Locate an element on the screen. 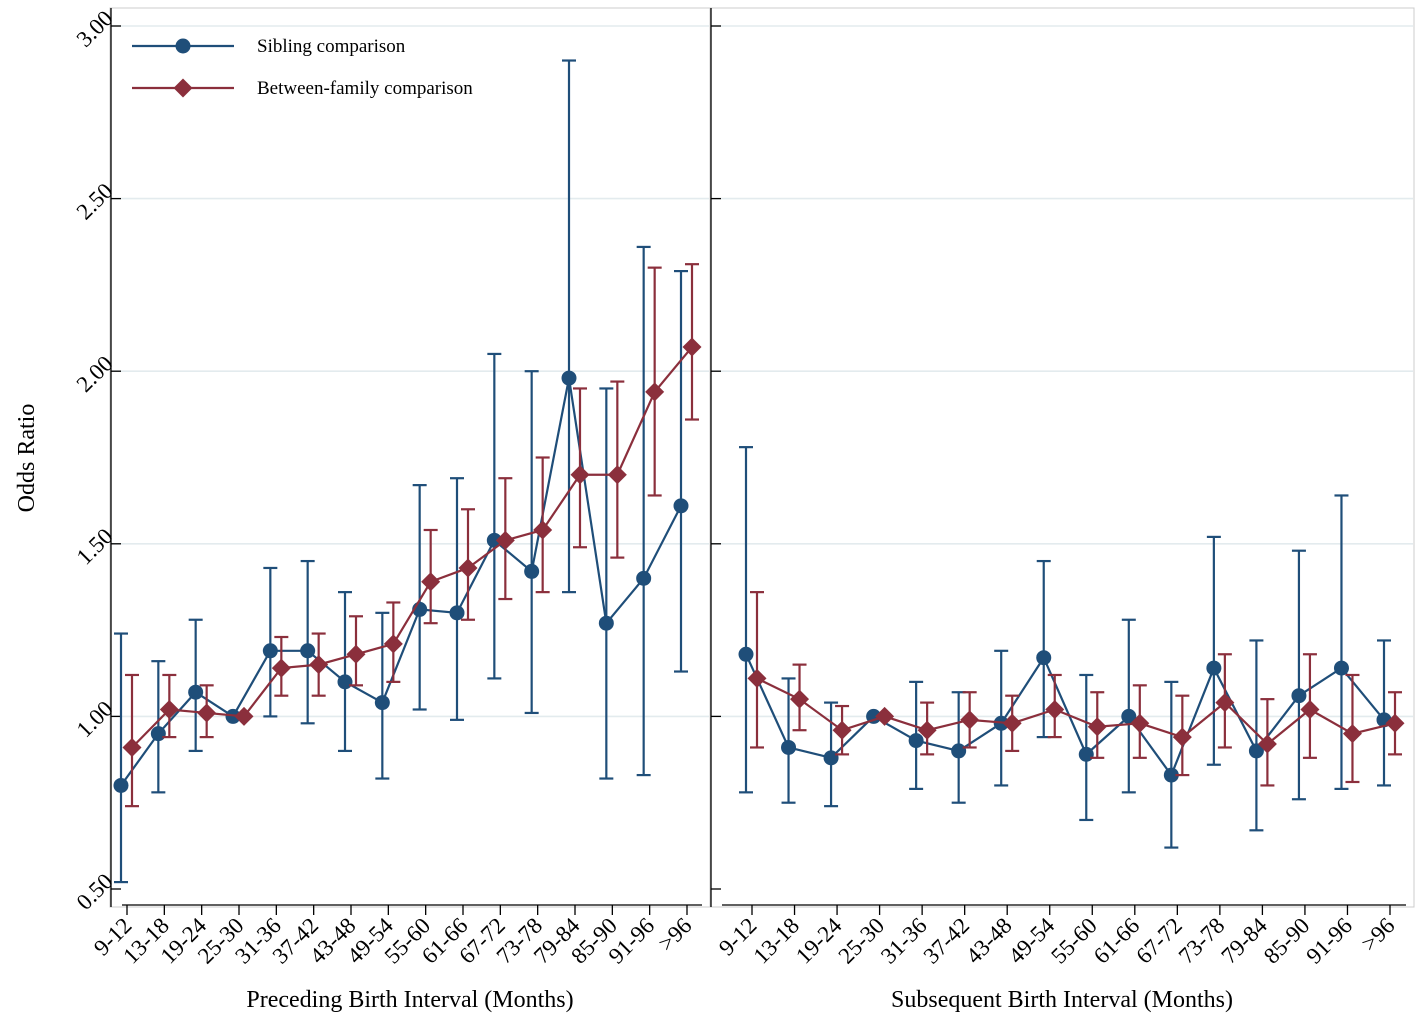  series-between-family is located at coordinates (1076, 689).